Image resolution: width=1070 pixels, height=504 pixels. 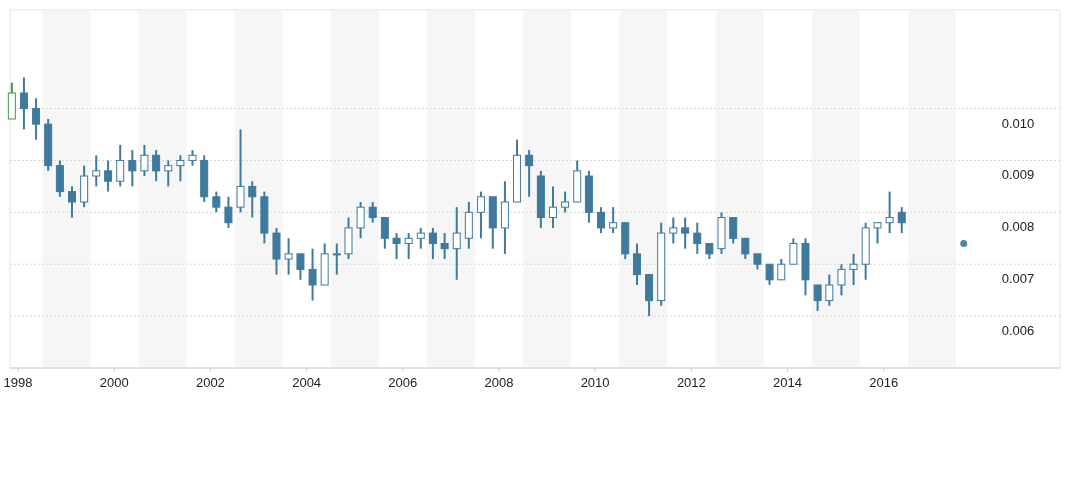 What do you see at coordinates (114, 382) in the screenshot?
I see `x-tick-label: 2000` at bounding box center [114, 382].